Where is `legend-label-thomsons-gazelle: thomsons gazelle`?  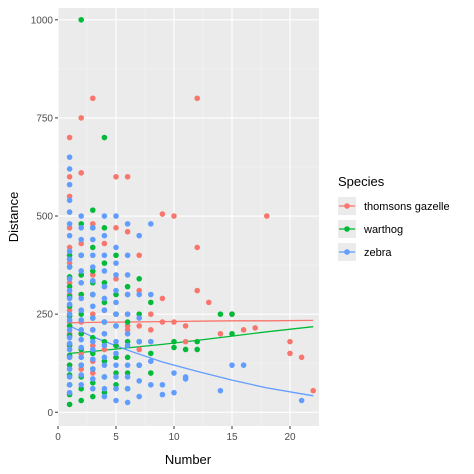
legend-label-thomsons-gazelle: thomsons gazelle is located at coordinates (407, 207).